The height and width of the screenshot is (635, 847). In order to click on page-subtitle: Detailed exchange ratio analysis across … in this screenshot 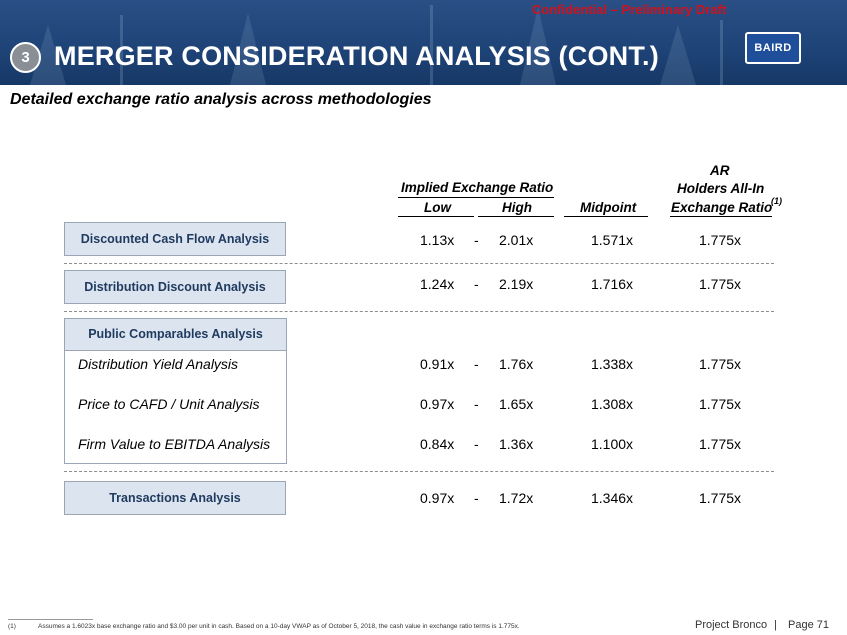, I will do `click(221, 99)`.